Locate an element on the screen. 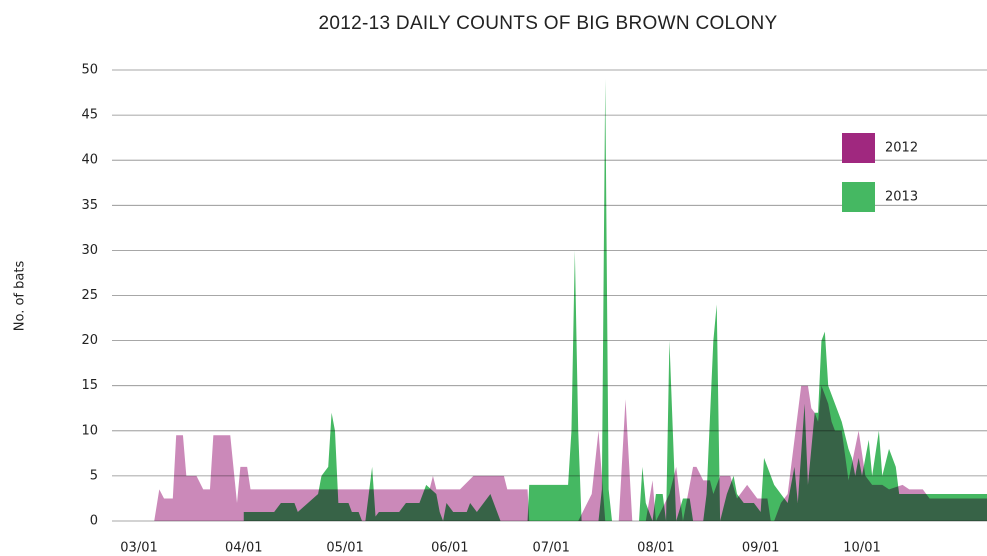 The height and width of the screenshot is (556, 987). chart-title: 2012-13 DAILY COUNTS OF BIG BROWN COLONY is located at coordinates (548, 23).